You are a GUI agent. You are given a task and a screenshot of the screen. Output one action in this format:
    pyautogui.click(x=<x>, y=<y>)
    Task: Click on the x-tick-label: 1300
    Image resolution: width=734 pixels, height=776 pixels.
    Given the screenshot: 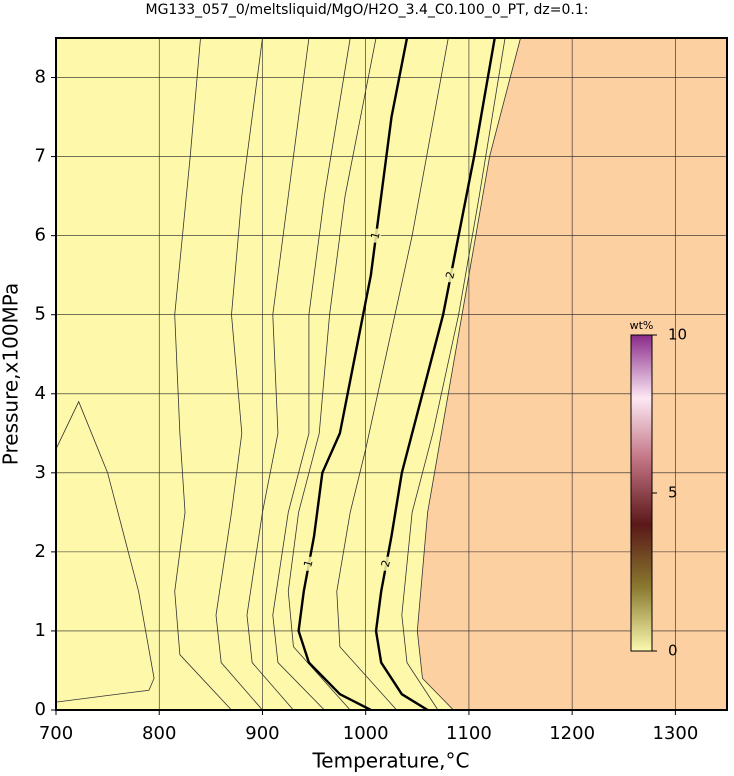 What is the action you would take?
    pyautogui.click(x=675, y=733)
    